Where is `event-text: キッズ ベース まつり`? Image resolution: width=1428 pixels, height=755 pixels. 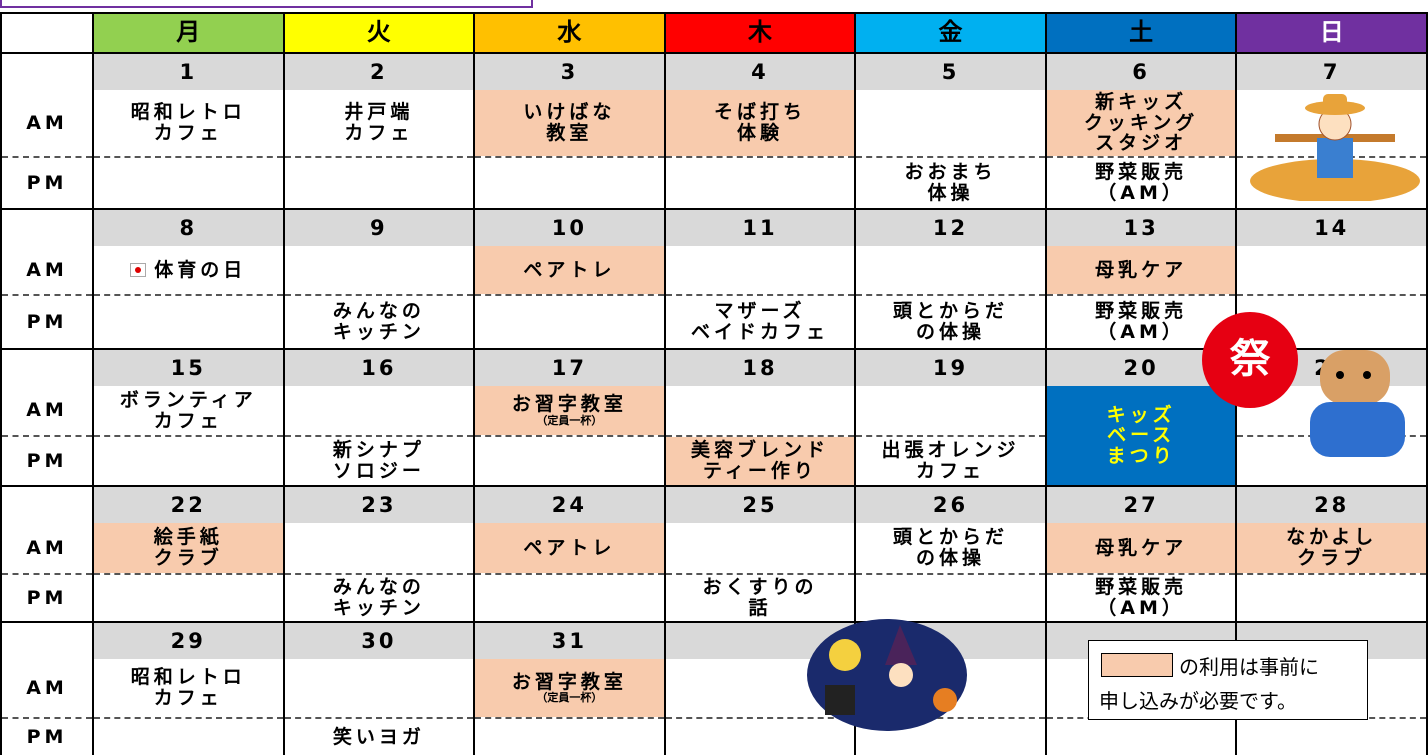 event-text: キッズ ベース まつり is located at coordinates (1141, 435).